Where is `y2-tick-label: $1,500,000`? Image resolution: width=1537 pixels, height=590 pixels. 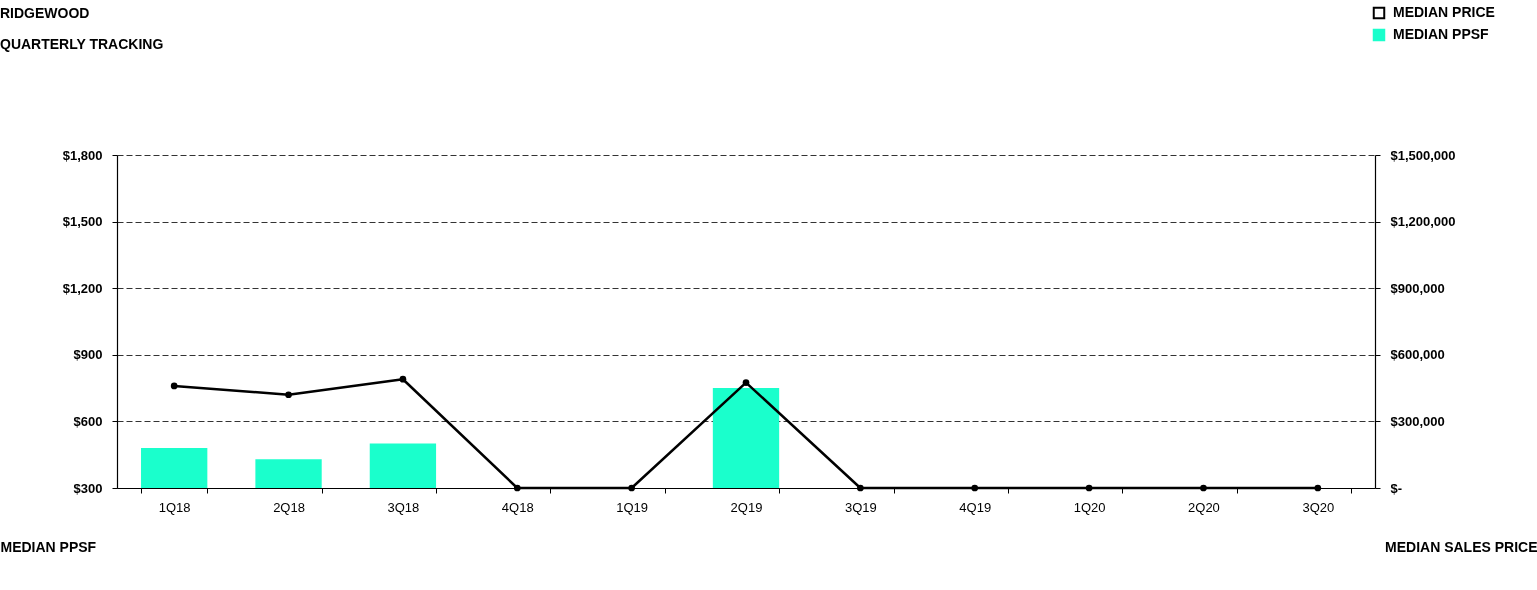
y2-tick-label: $1,500,000 is located at coordinates (1423, 155).